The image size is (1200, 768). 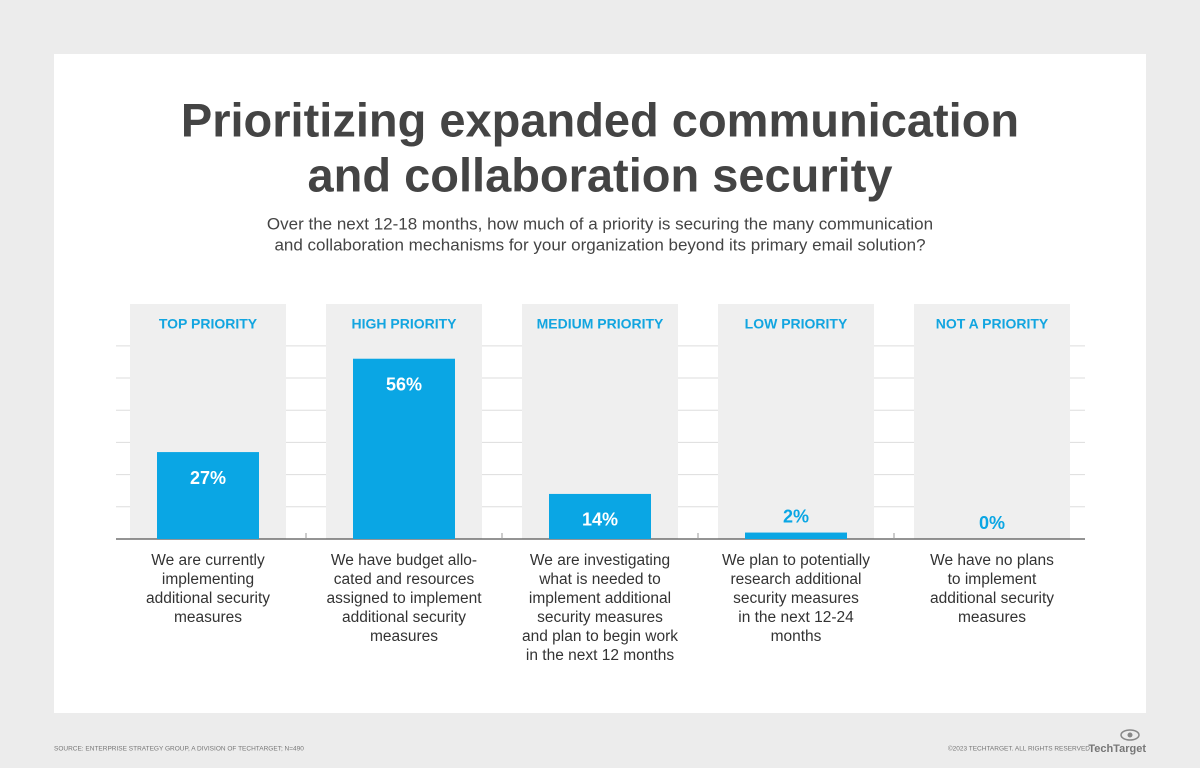 What do you see at coordinates (599, 174) in the screenshot?
I see `title-line: and collaboration security` at bounding box center [599, 174].